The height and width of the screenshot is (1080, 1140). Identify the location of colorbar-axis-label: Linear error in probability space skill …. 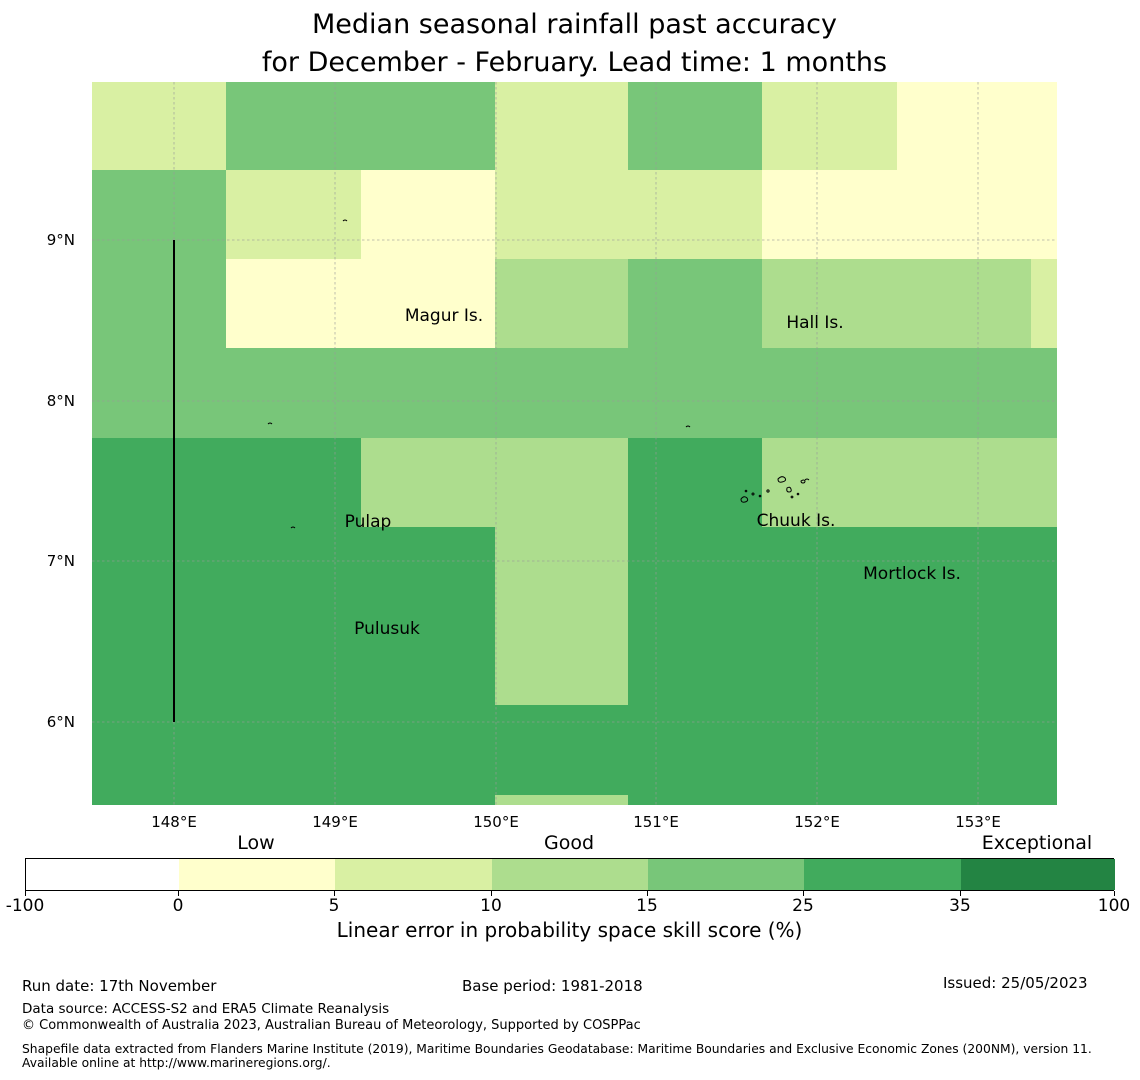
(569, 930).